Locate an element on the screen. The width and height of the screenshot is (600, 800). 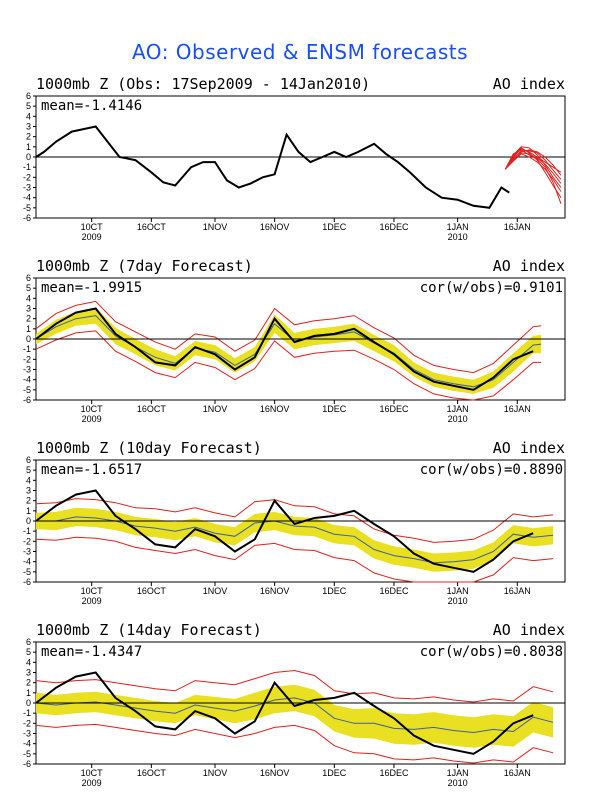
panel-title: 1000mb Z (Obs: 17Sep2009 - 14Jan2010) is located at coordinates (203, 84).